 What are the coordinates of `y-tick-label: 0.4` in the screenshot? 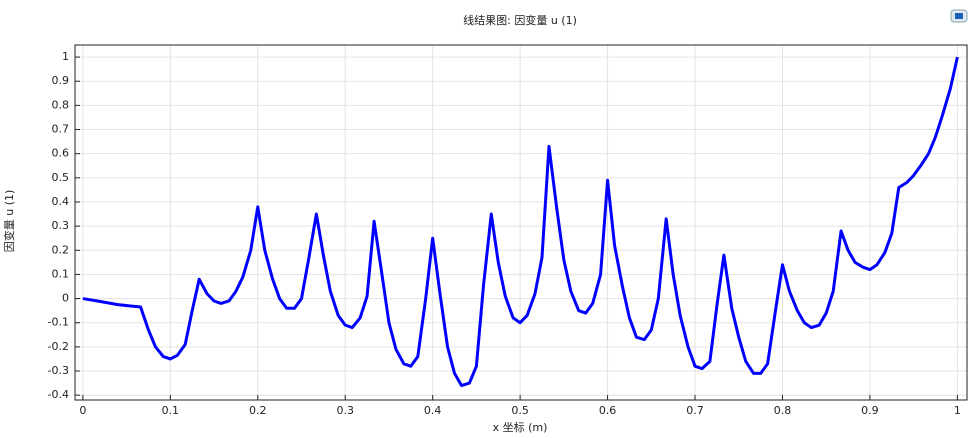 It's located at (61, 201).